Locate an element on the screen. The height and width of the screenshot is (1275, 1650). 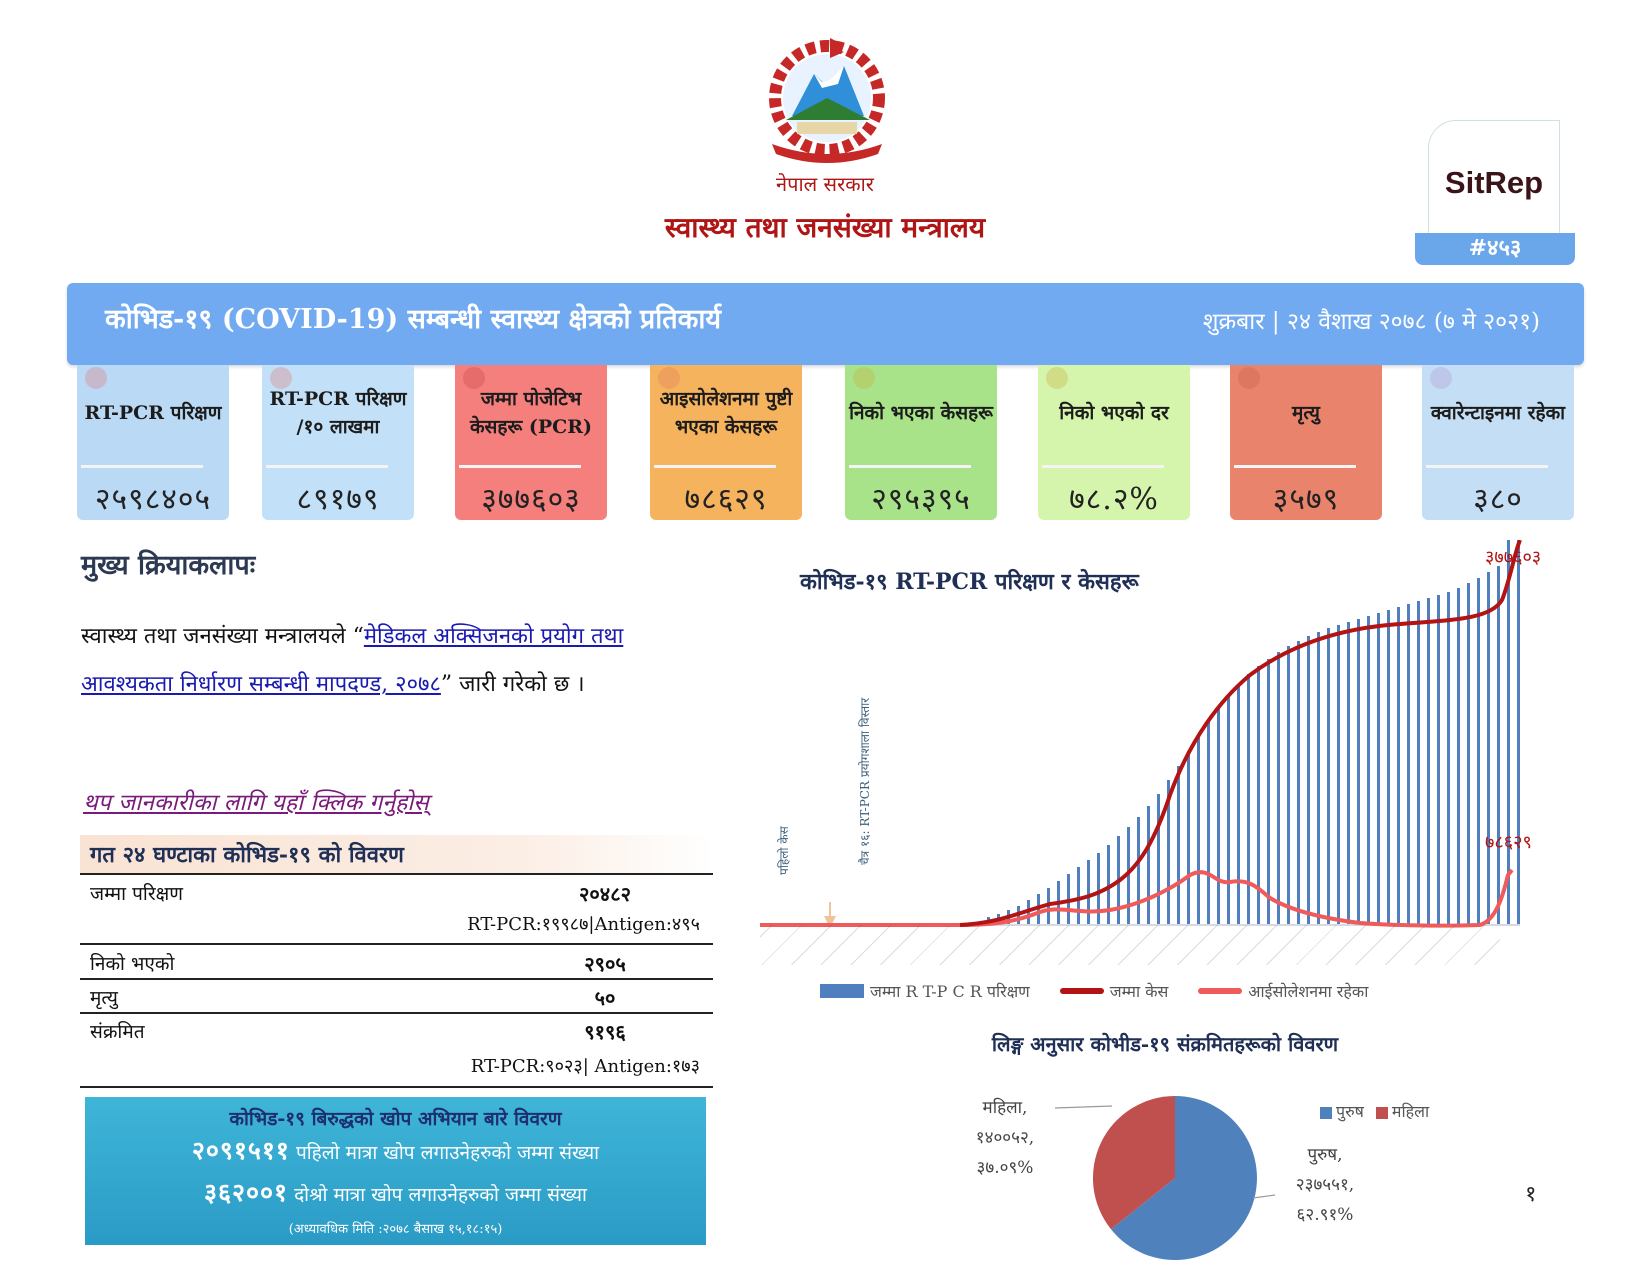
ministry-name: स्वास्थ्य तथा जनसंख्या मन्त्रालय is located at coordinates (825, 227).